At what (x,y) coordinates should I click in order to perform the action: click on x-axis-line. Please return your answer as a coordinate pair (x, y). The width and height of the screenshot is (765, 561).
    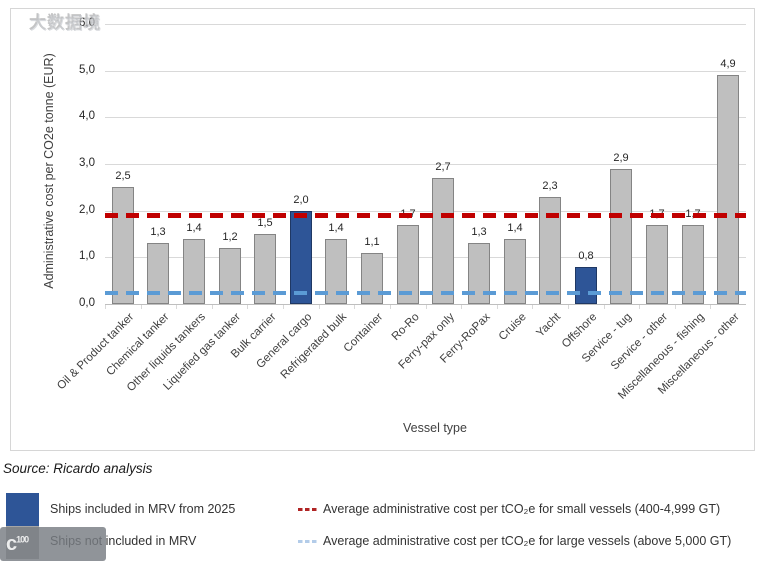
    Looking at the image, I should click on (425, 304).